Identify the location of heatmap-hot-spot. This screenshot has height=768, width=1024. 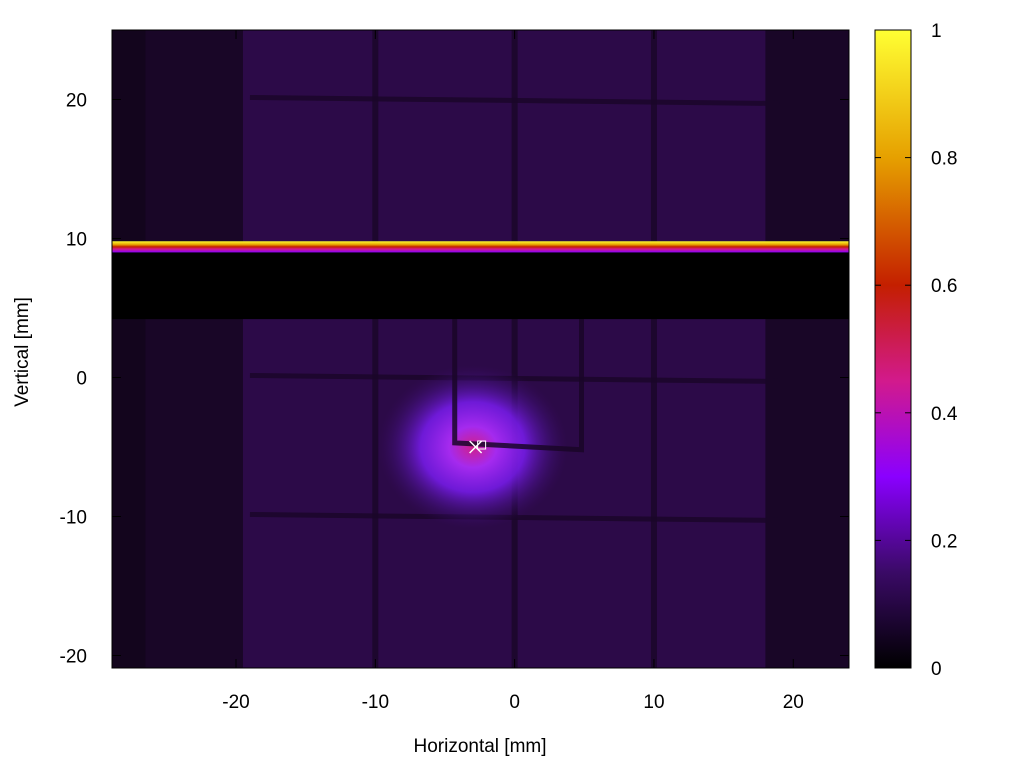
(472, 446).